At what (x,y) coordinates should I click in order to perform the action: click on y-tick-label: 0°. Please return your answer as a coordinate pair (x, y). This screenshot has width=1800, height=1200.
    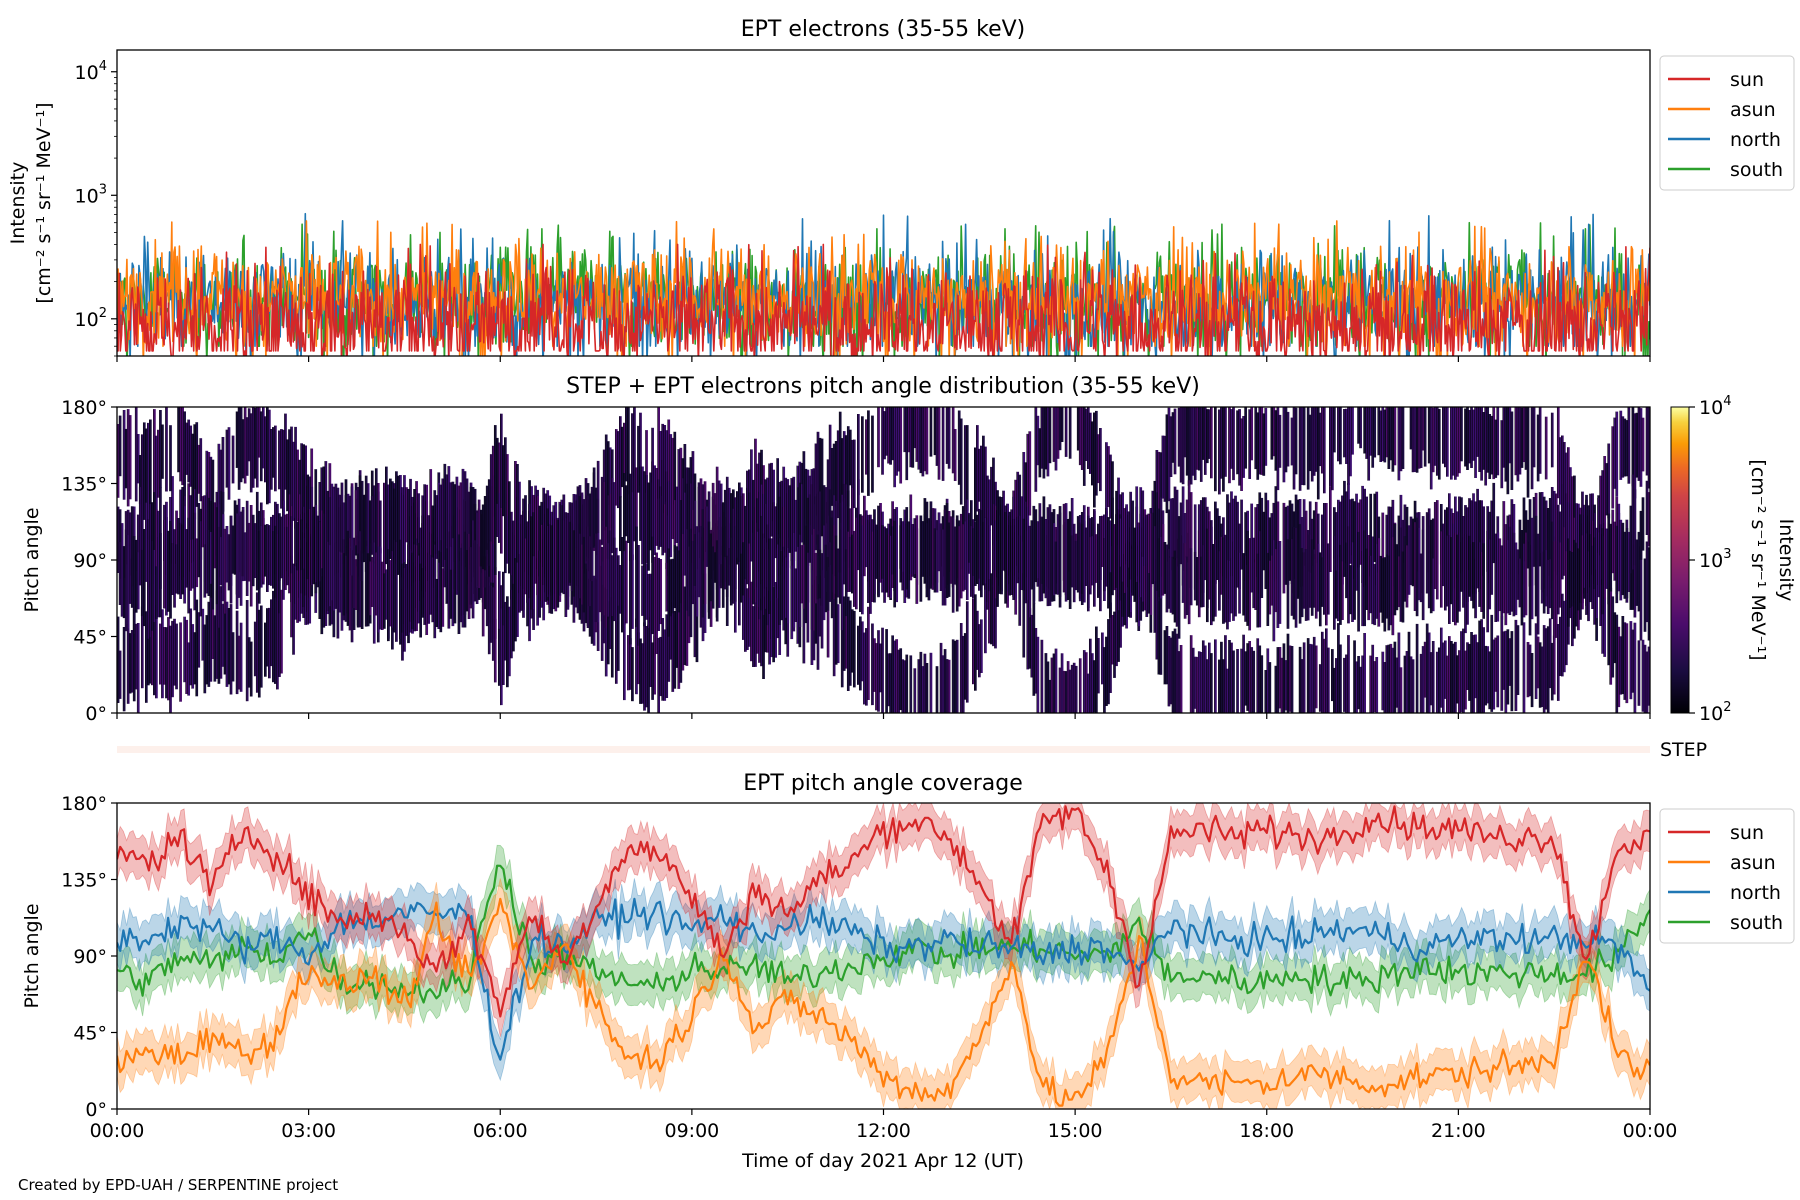
    Looking at the image, I should click on (96, 714).